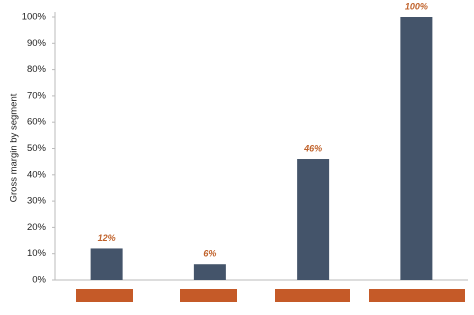 This screenshot has height=315, width=474. I want to click on y-tick-label: 90%, so click(37, 43).